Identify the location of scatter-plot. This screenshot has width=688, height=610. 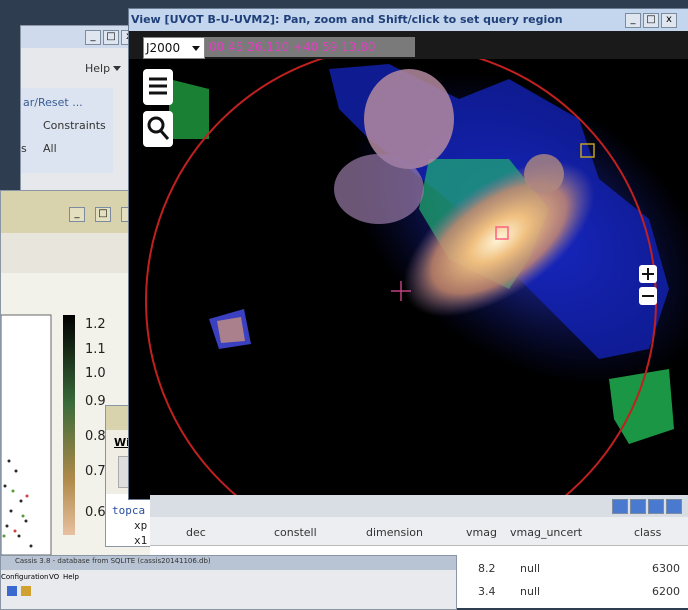
(38, 435).